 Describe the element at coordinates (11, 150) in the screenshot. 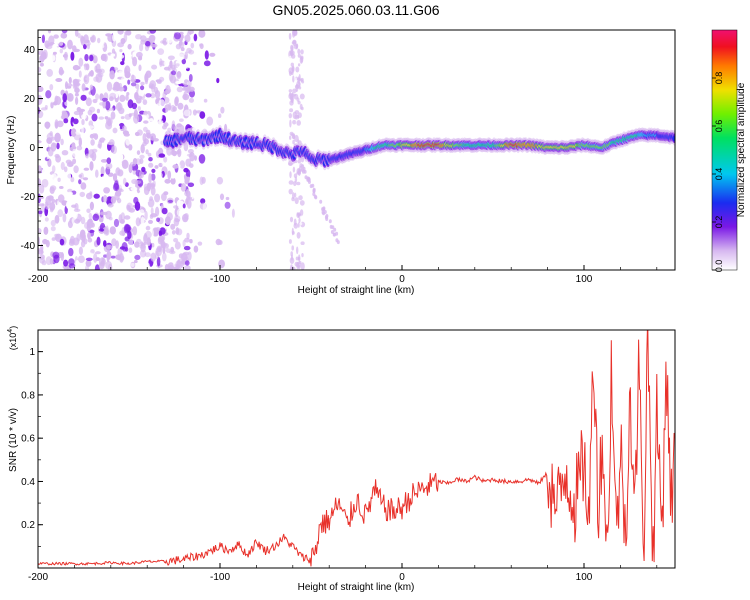

I see `spectrogram-y-axis-label: Frequency (Hz)` at that location.